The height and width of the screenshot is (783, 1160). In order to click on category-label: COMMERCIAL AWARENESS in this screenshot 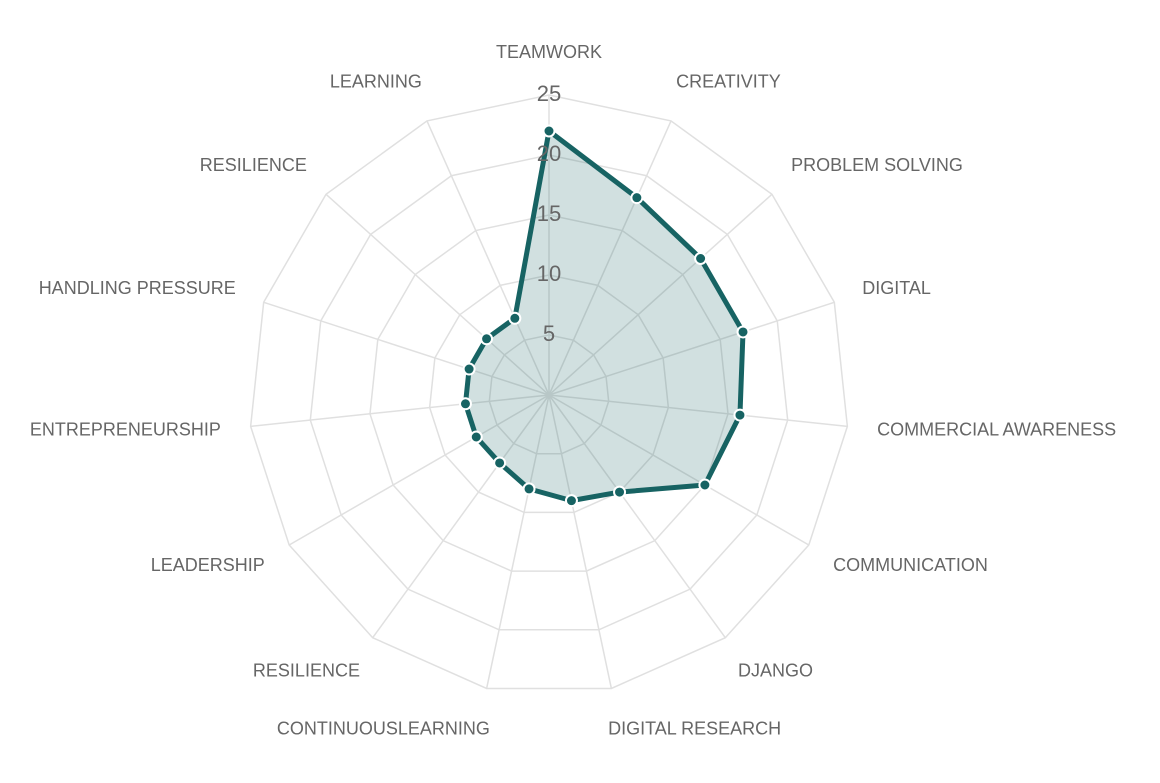, I will do `click(996, 429)`.